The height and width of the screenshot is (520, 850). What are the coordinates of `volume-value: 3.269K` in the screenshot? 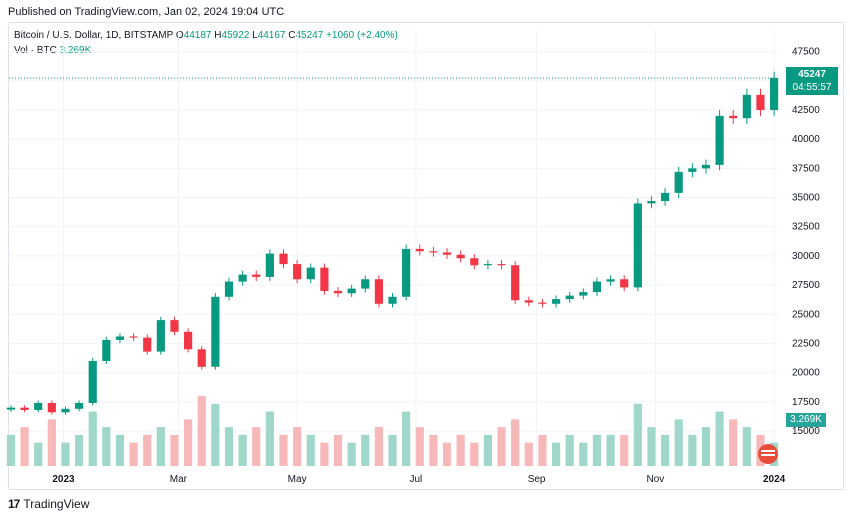 It's located at (75, 50).